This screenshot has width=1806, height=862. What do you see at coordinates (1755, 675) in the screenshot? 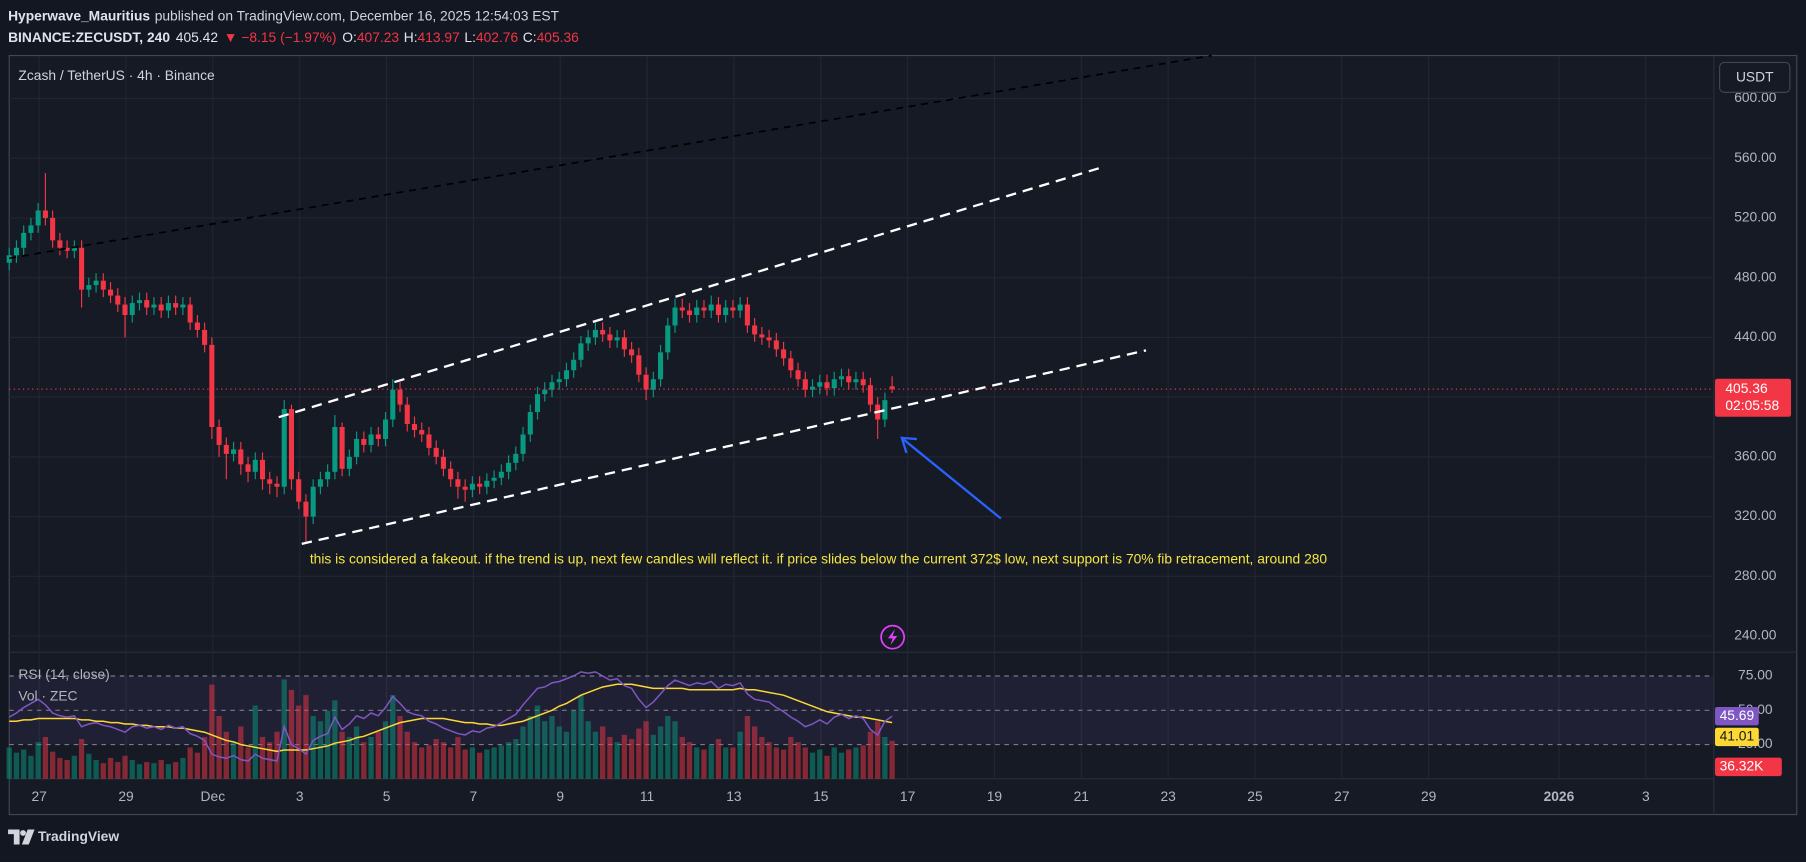
I see `rsi-tick-label: 75.00` at bounding box center [1755, 675].